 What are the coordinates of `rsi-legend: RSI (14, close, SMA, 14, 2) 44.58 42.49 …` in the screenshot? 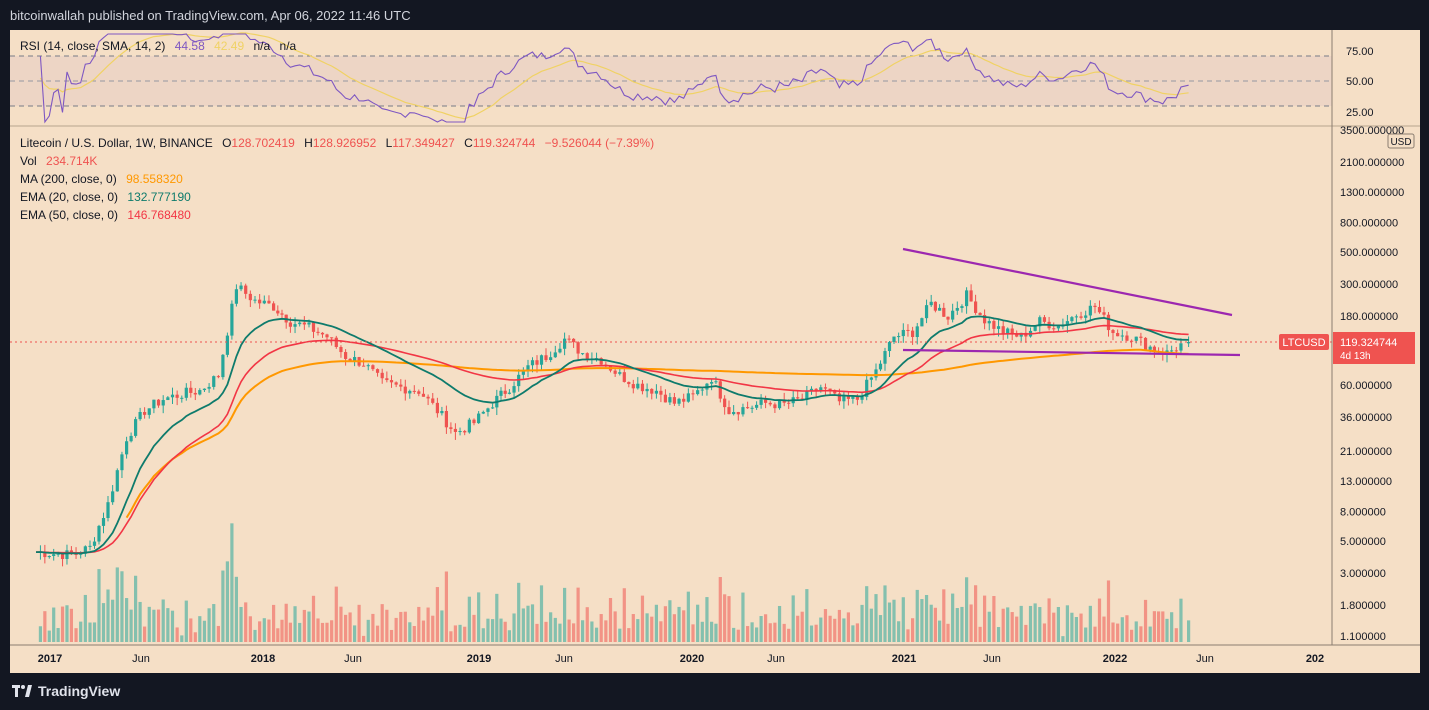 It's located at (158, 46).